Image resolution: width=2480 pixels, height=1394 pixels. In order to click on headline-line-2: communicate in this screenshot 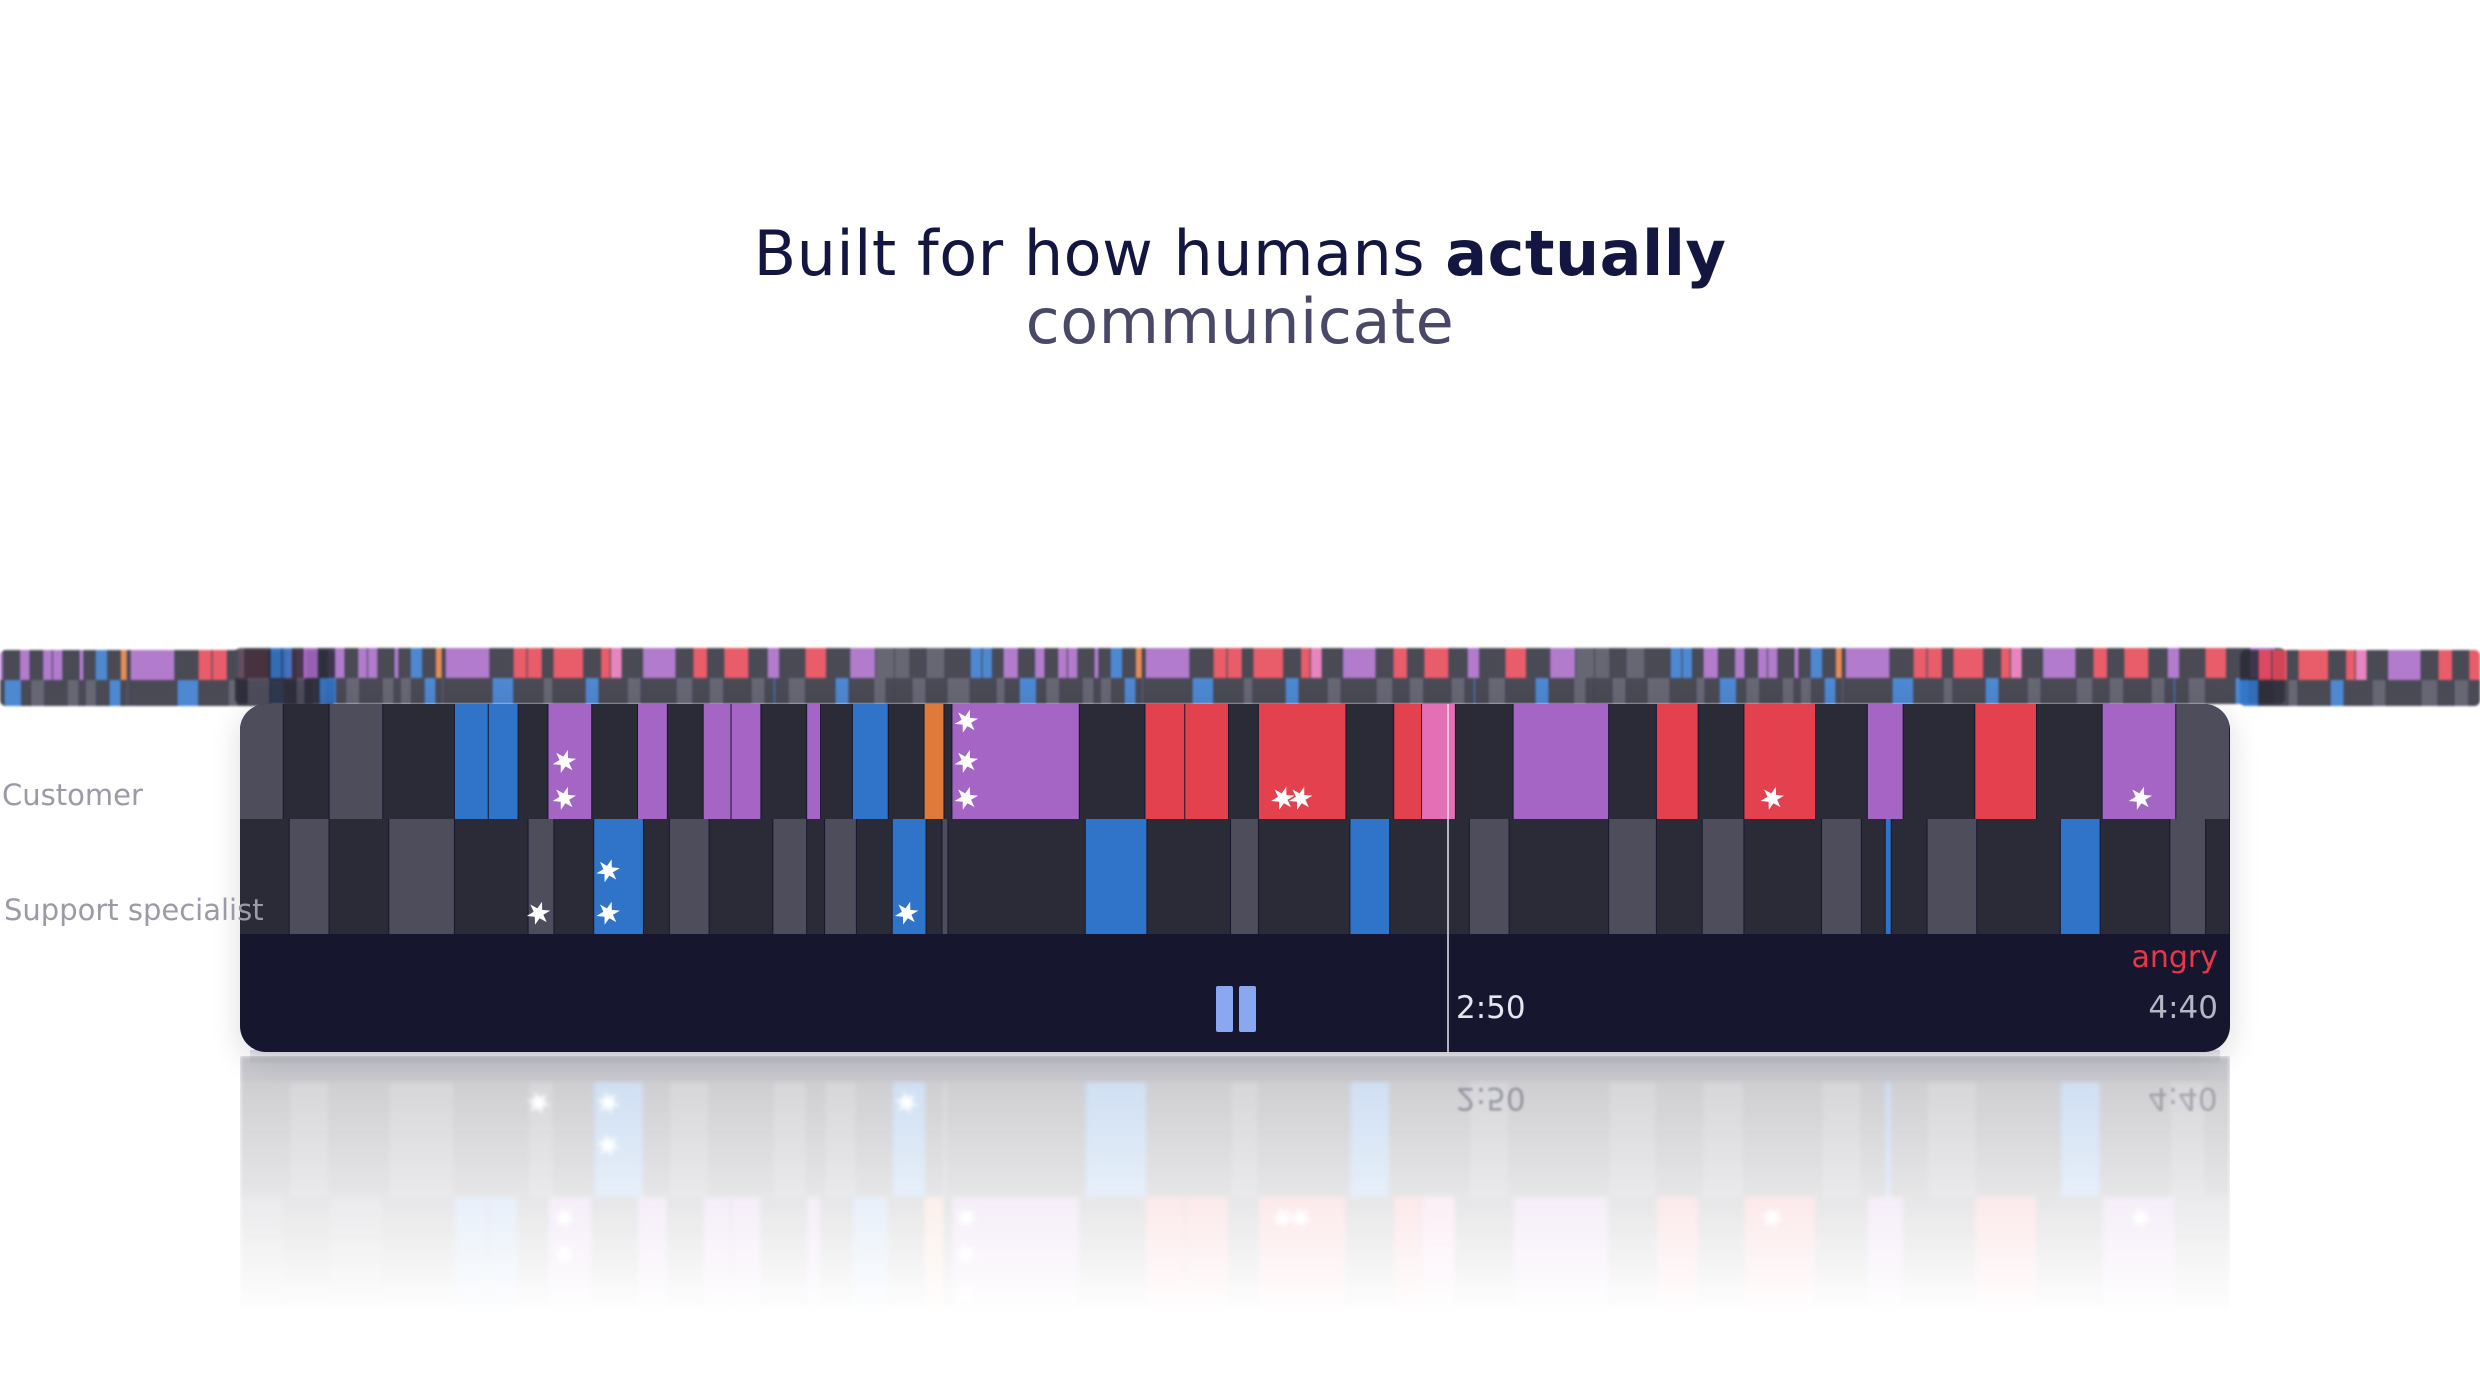, I will do `click(1240, 321)`.